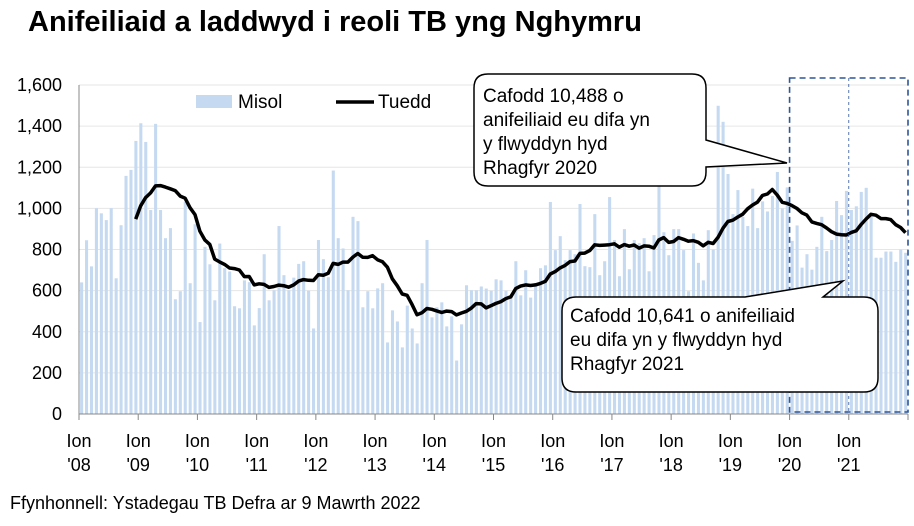  I want to click on y-tick-label: 600, so click(47, 291).